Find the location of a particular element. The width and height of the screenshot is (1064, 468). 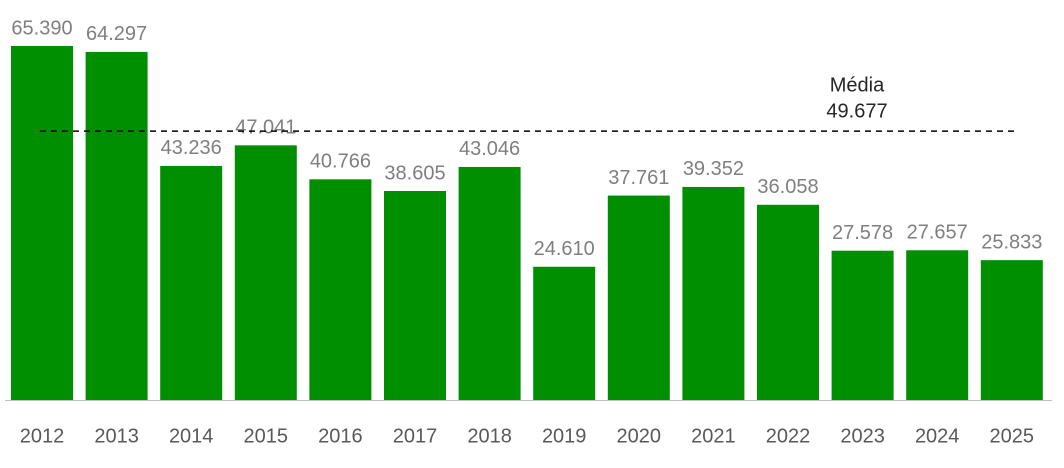

x-tick-label: 2014 is located at coordinates (191, 436).